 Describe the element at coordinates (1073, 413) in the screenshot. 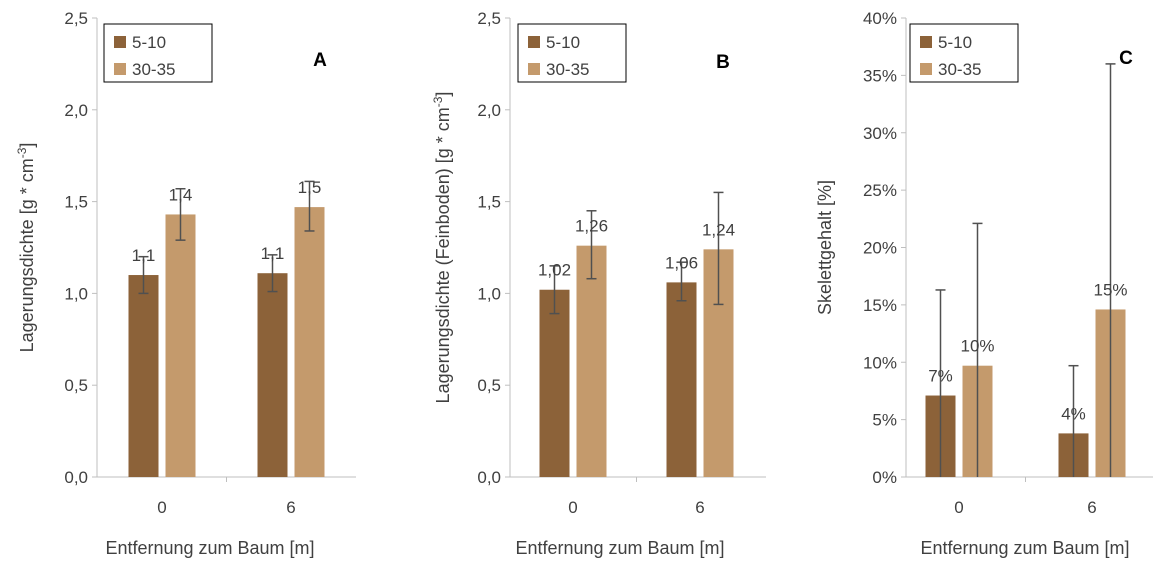

I see `data-label: 4%` at that location.